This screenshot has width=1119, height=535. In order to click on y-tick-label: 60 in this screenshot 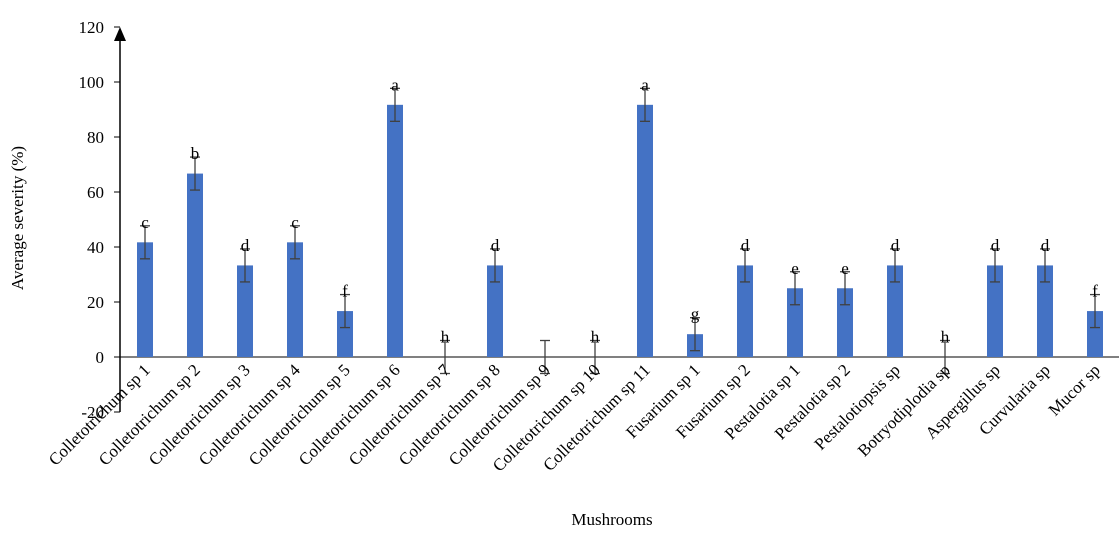, I will do `click(95, 192)`.